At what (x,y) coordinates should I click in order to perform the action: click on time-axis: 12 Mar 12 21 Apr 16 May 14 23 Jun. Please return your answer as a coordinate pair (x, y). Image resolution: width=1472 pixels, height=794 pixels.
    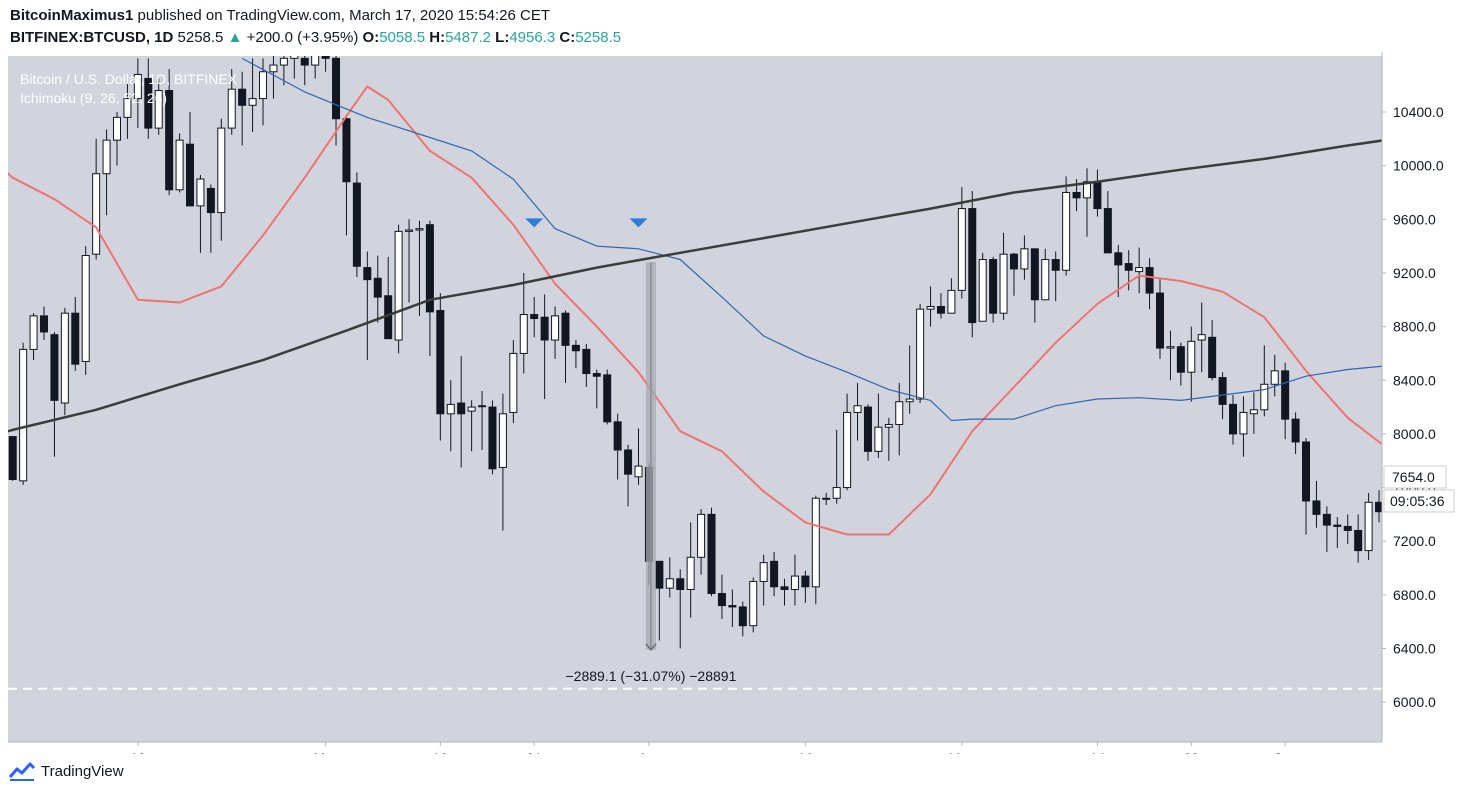
    Looking at the image, I should click on (691, 753).